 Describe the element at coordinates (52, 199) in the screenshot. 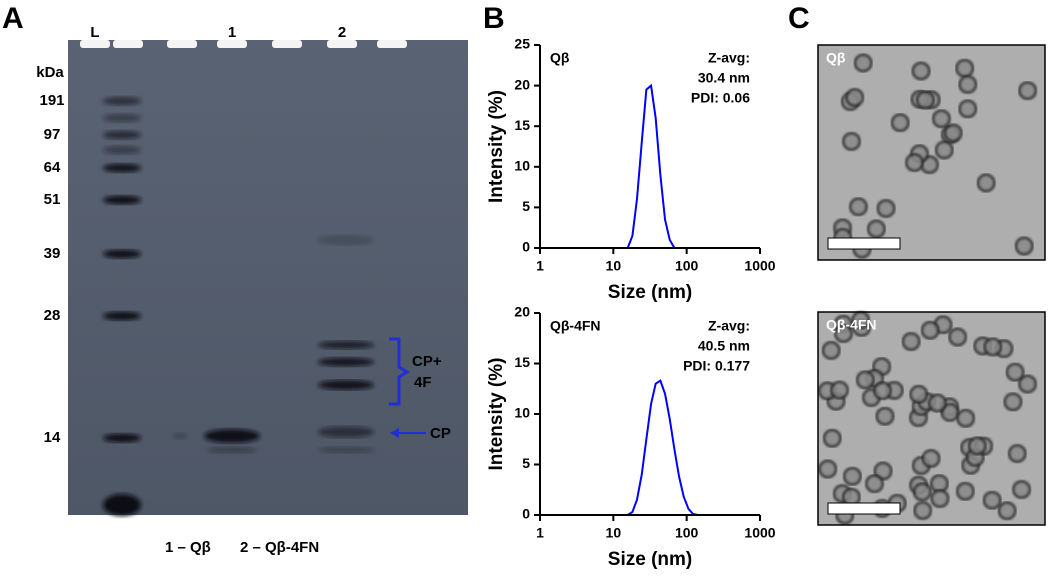

I see `ladder-label: 51` at that location.